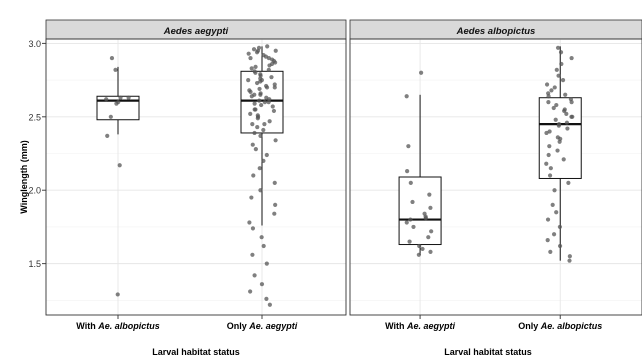  What do you see at coordinates (34, 264) in the screenshot?
I see `y-tick-label: 1.5` at bounding box center [34, 264].